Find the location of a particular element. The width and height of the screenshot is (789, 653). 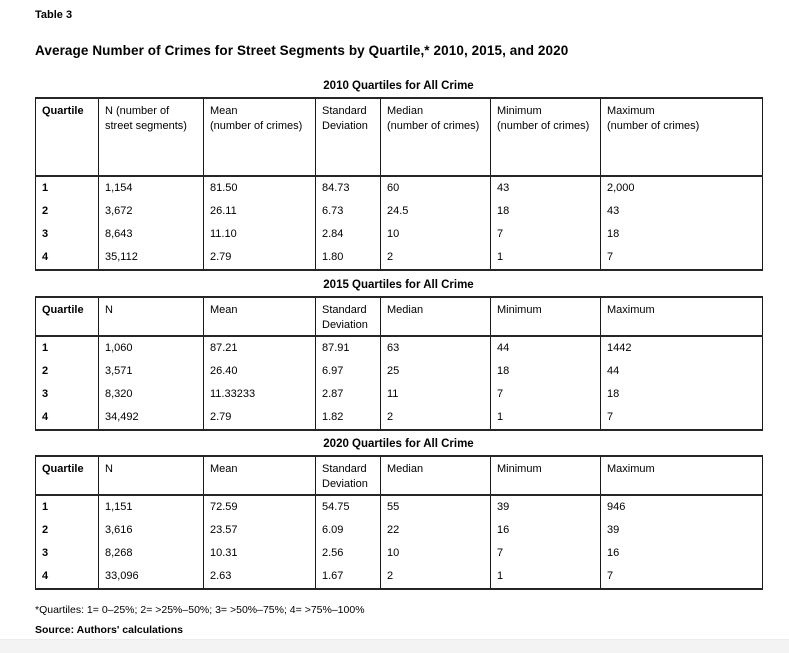

table-row: 1 1,154 81.50 84.73 60 43 2,000 is located at coordinates (399, 188).